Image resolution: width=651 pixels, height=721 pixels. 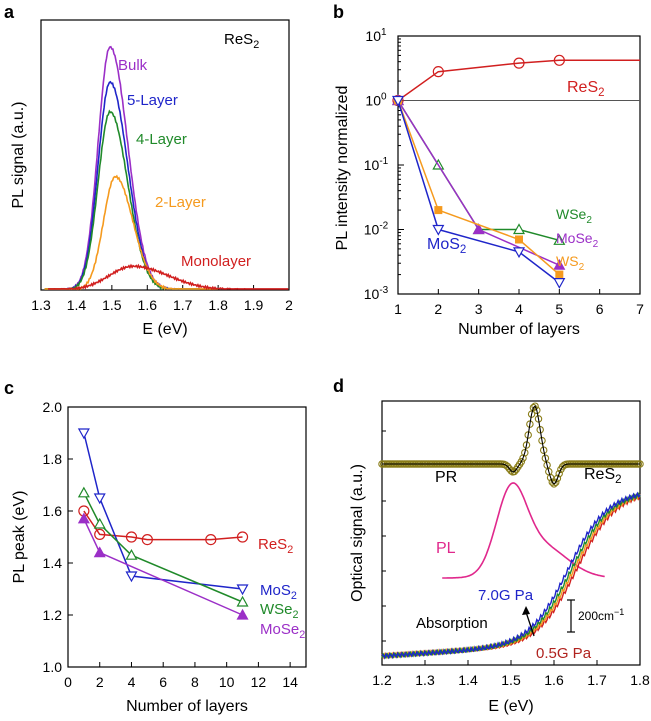 What do you see at coordinates (241, 41) in the screenshot?
I see `panel-a-material-label: ReS2` at bounding box center [241, 41].